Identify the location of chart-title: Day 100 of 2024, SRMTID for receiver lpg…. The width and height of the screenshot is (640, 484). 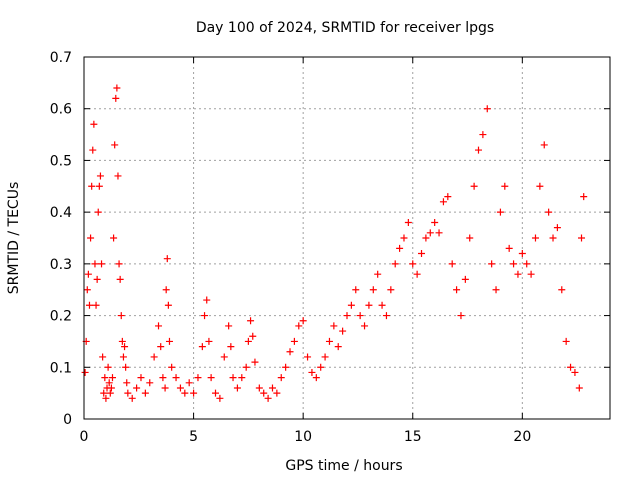
(345, 28).